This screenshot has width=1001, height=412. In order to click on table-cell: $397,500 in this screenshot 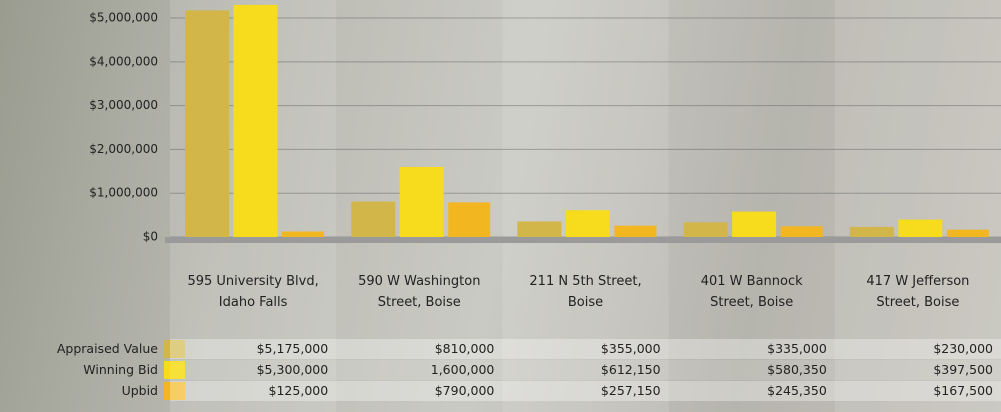, I will do `click(917, 370)`.